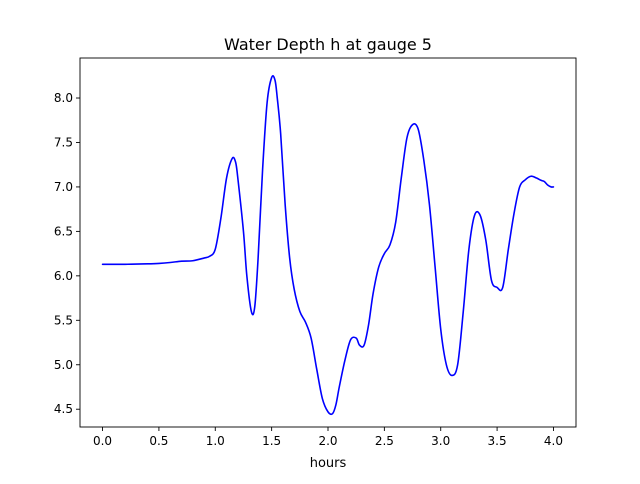 This screenshot has height=484, width=640. What do you see at coordinates (328, 44) in the screenshot?
I see `chart-title: Water Depth h at gauge 5` at bounding box center [328, 44].